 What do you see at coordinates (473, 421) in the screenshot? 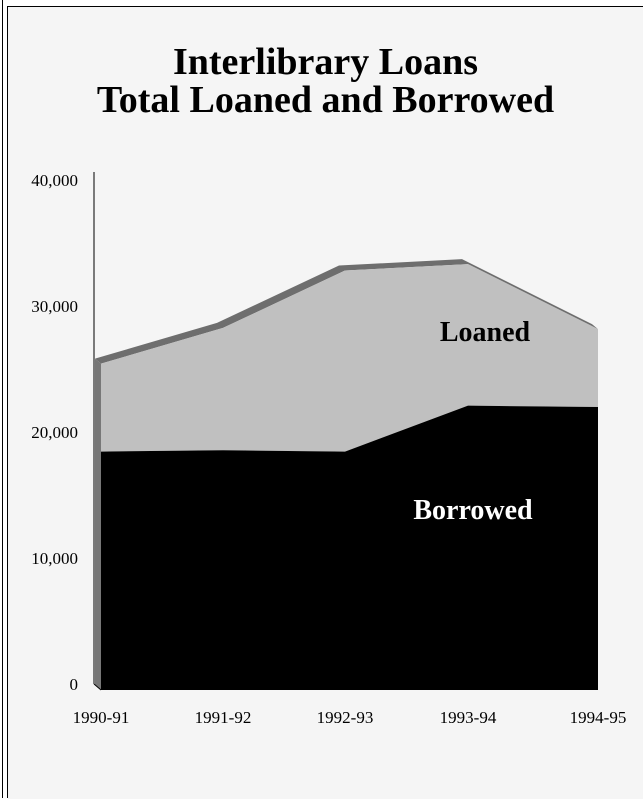
I see `chart-series-labels: Borrowed Loaned` at bounding box center [473, 421].